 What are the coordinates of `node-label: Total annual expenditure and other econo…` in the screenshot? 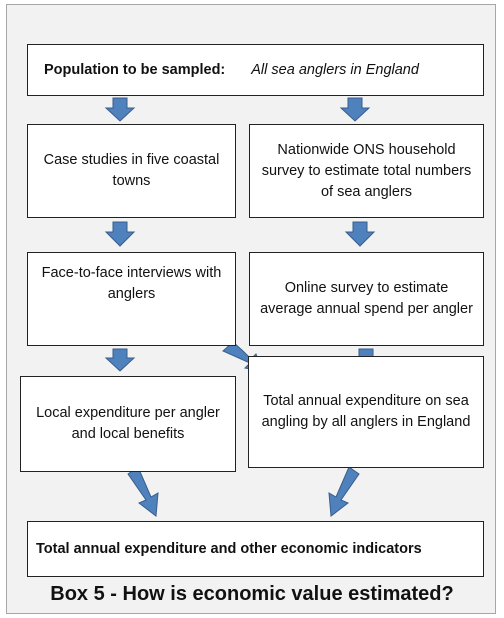 It's located at (229, 548).